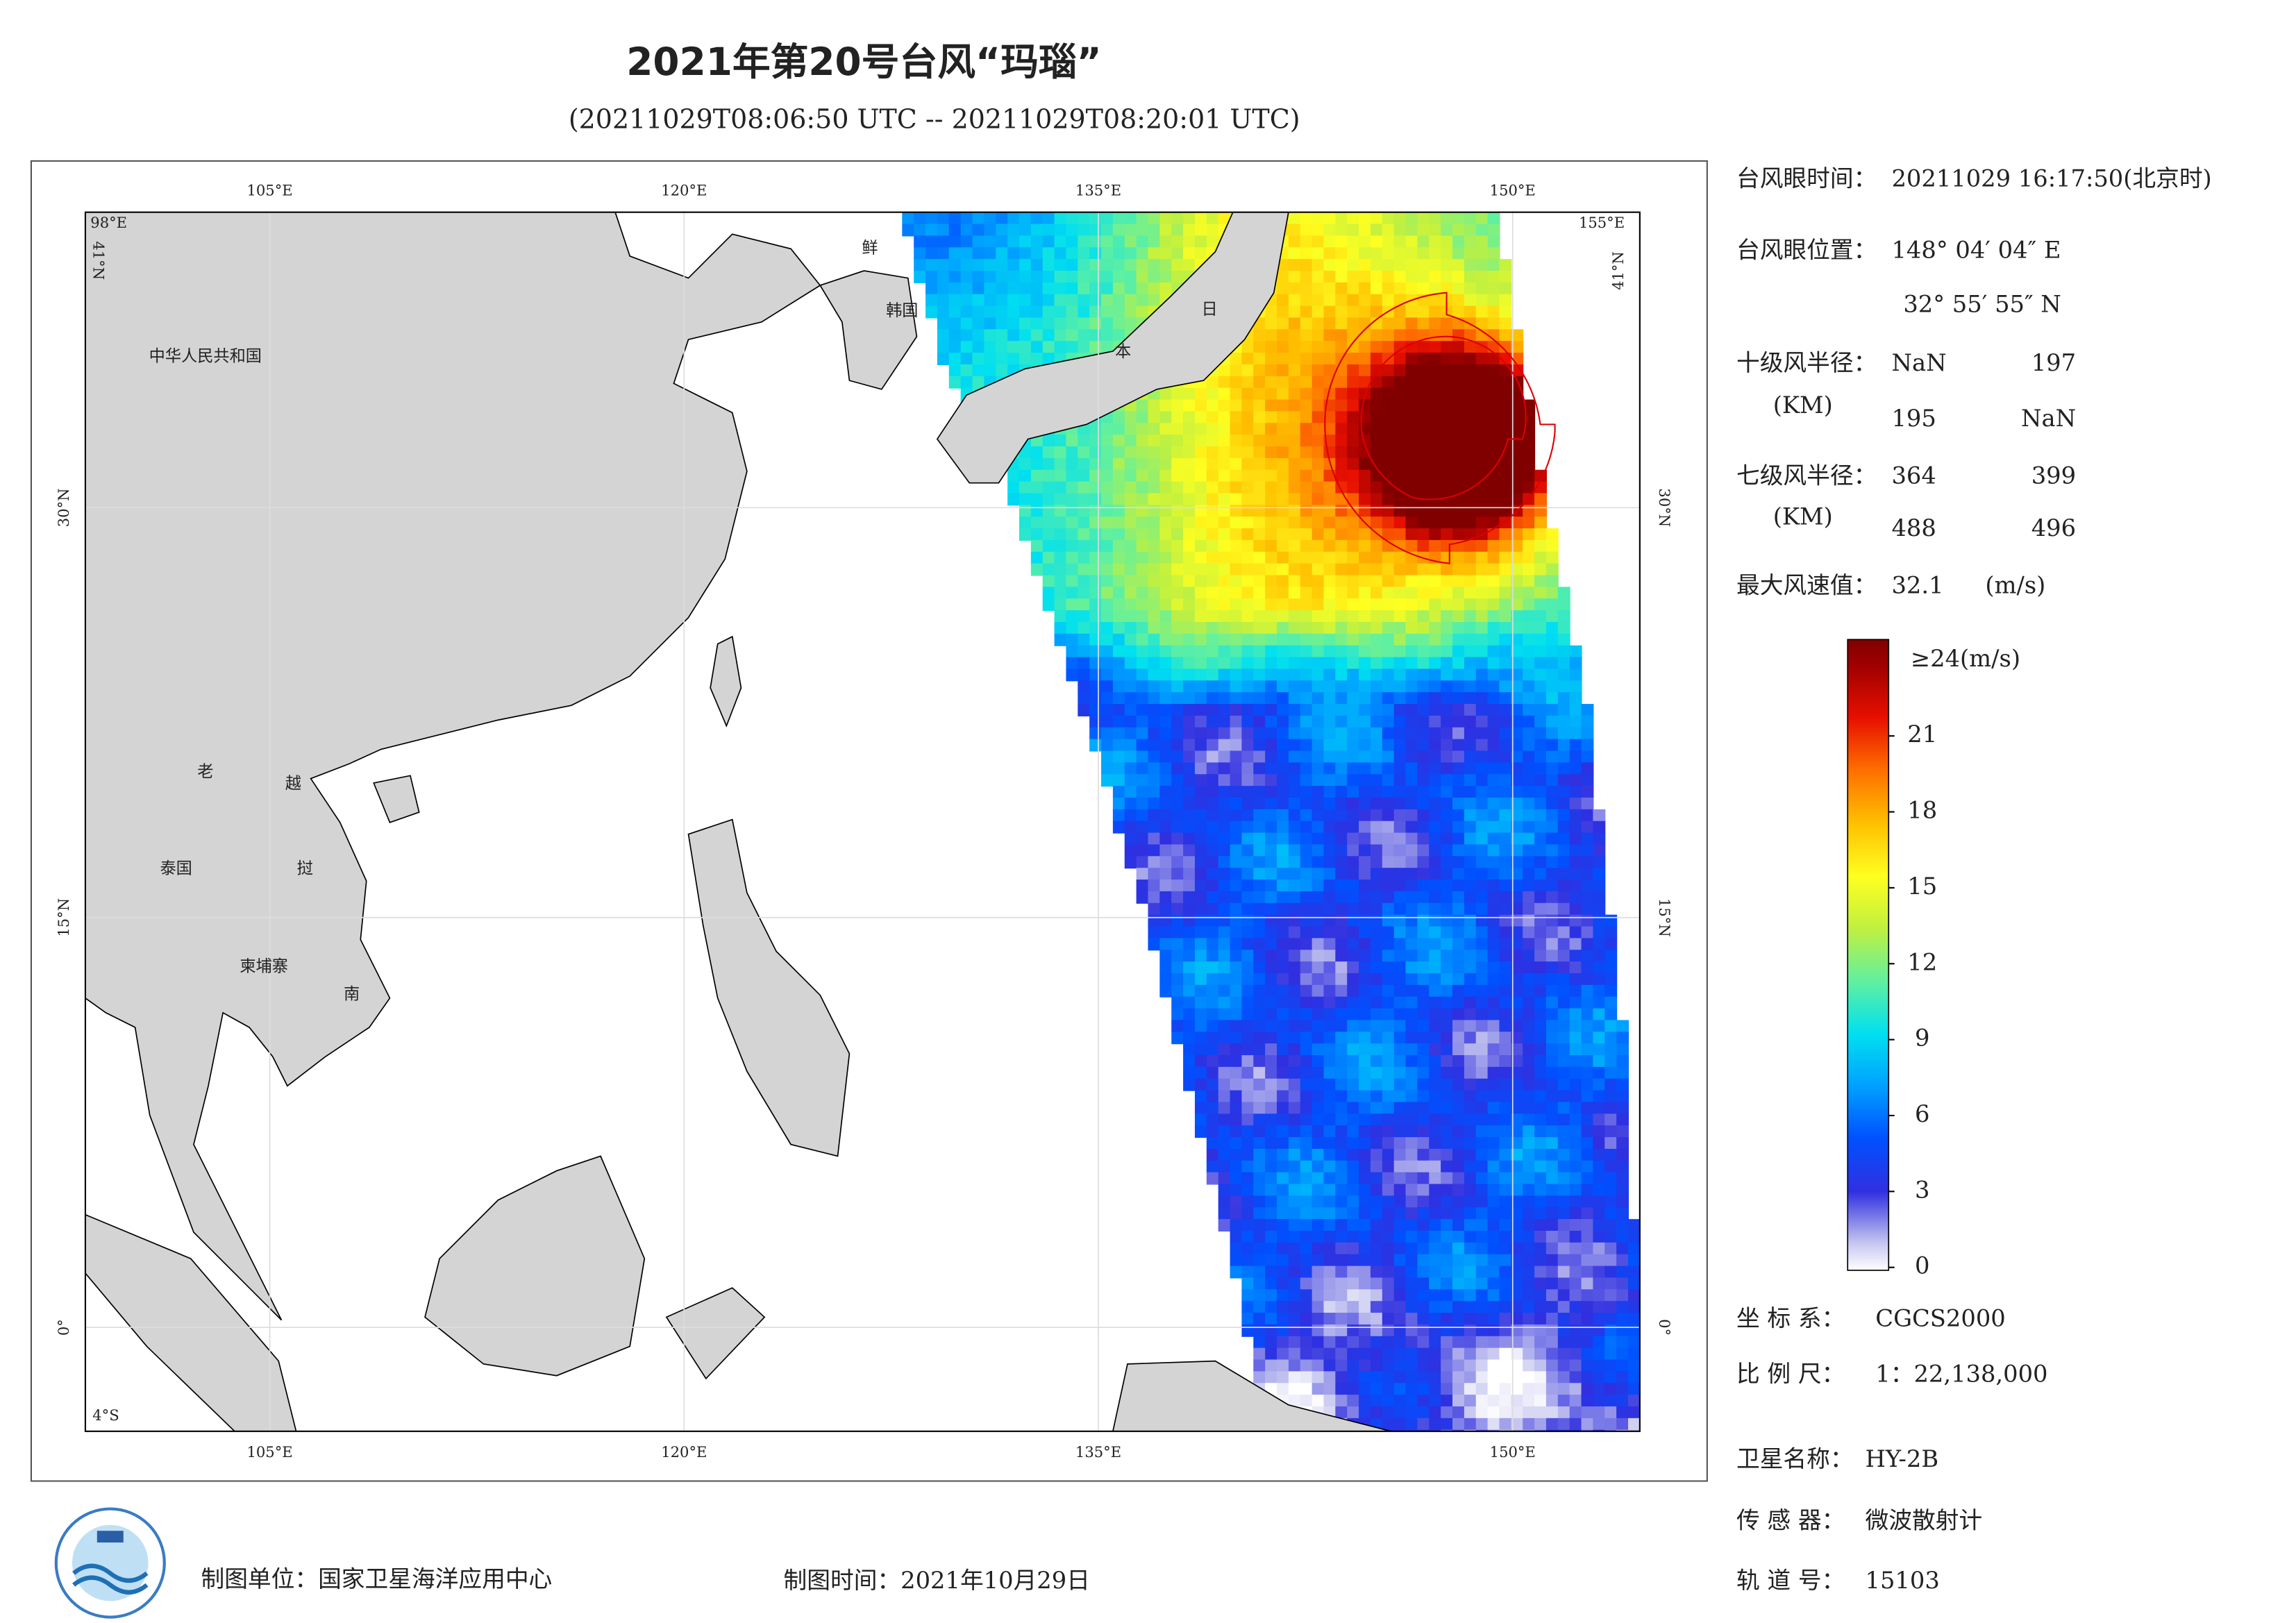  What do you see at coordinates (1922, 886) in the screenshot?
I see `colorbar-label: 15` at bounding box center [1922, 886].